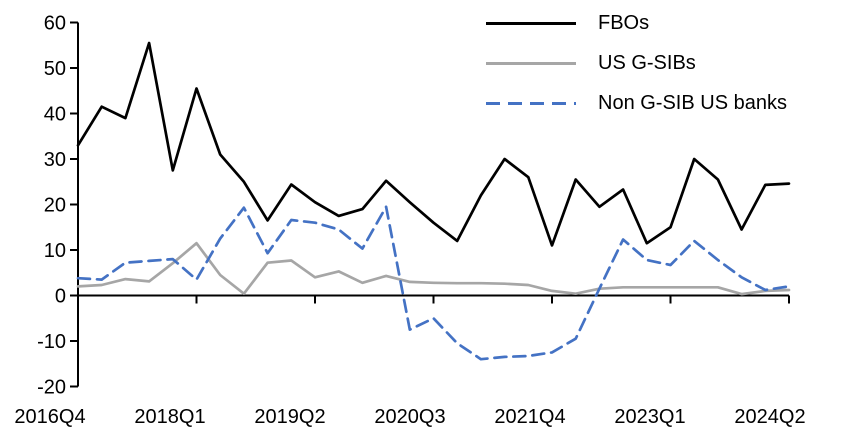  What do you see at coordinates (529, 417) in the screenshot?
I see `x-axis-tick-label: 2021Q4` at bounding box center [529, 417].